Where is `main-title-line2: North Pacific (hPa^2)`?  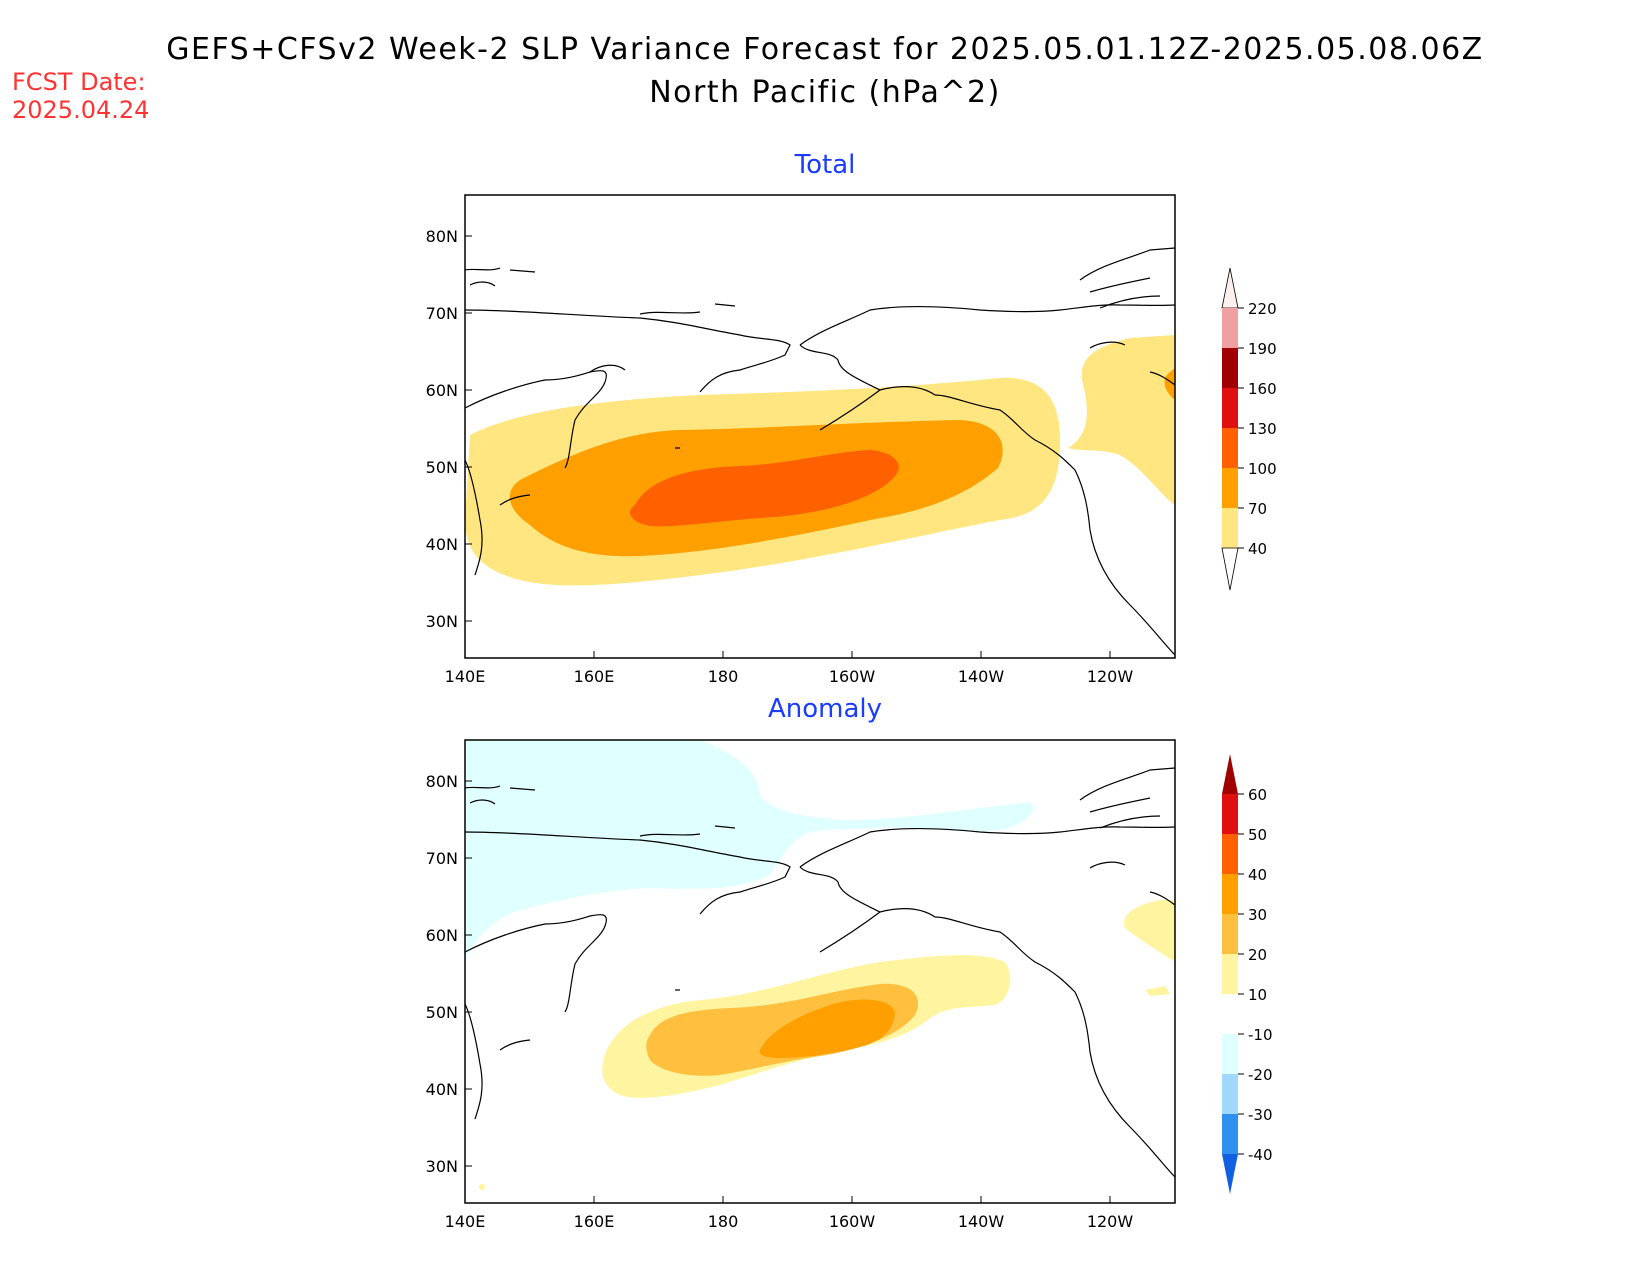 main-title-line2: North Pacific (hPa^2) is located at coordinates (825, 92).